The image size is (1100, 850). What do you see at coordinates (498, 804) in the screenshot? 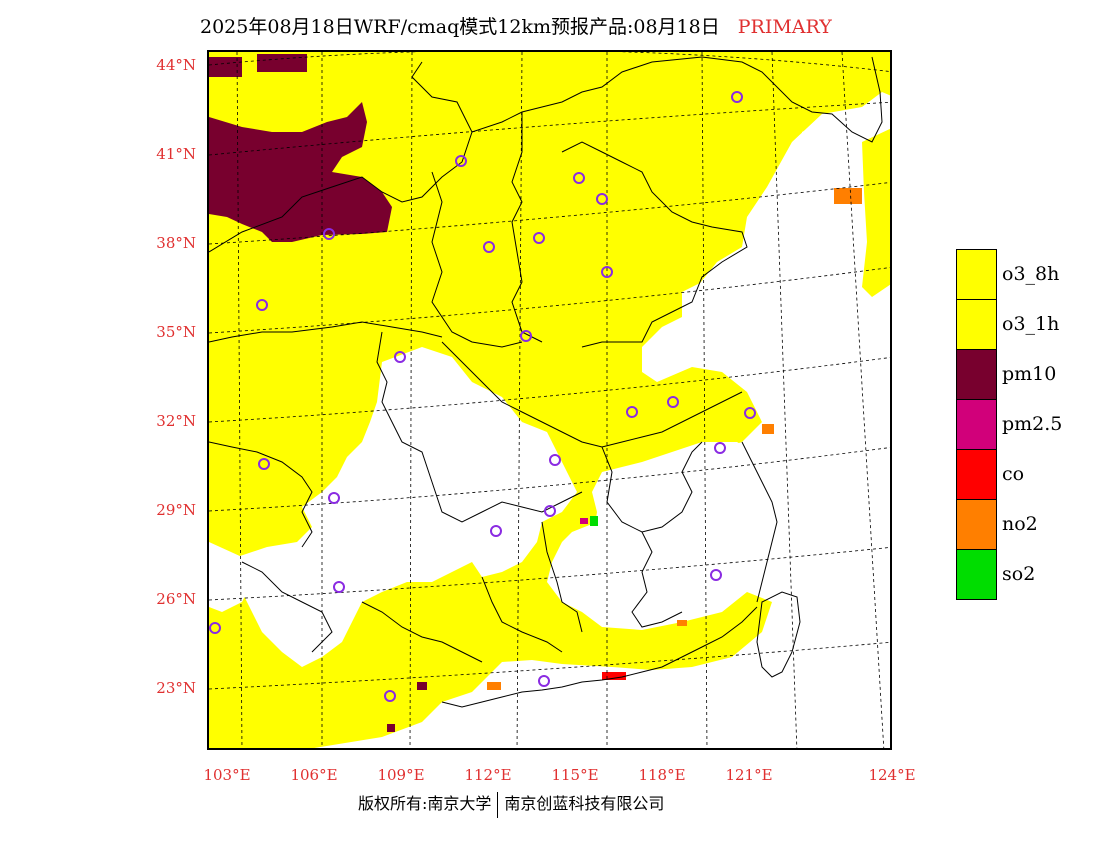
I see `footer-separator` at bounding box center [498, 804].